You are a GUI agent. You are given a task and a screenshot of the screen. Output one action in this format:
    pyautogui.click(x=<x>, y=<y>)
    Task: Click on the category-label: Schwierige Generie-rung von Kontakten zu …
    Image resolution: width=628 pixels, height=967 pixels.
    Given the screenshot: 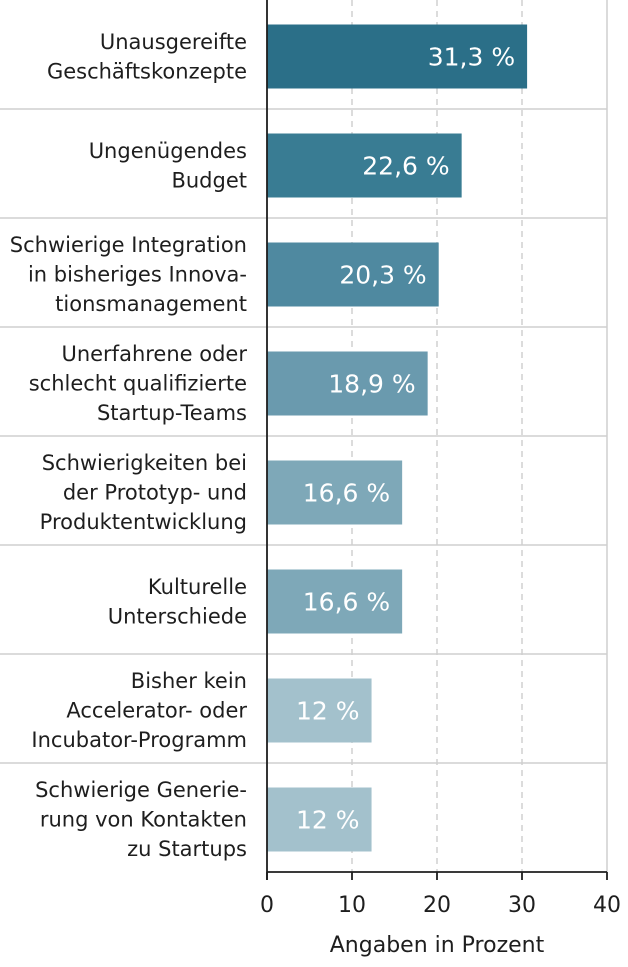 What is the action you would take?
    pyautogui.click(x=141, y=819)
    